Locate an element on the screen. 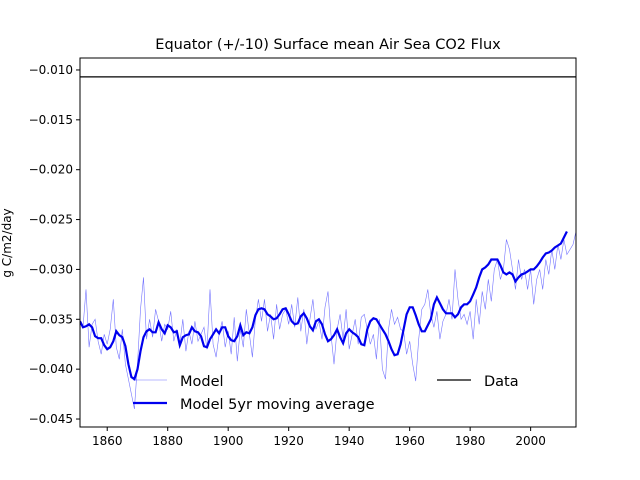  x-tick-label: 1860 is located at coordinates (107, 441).